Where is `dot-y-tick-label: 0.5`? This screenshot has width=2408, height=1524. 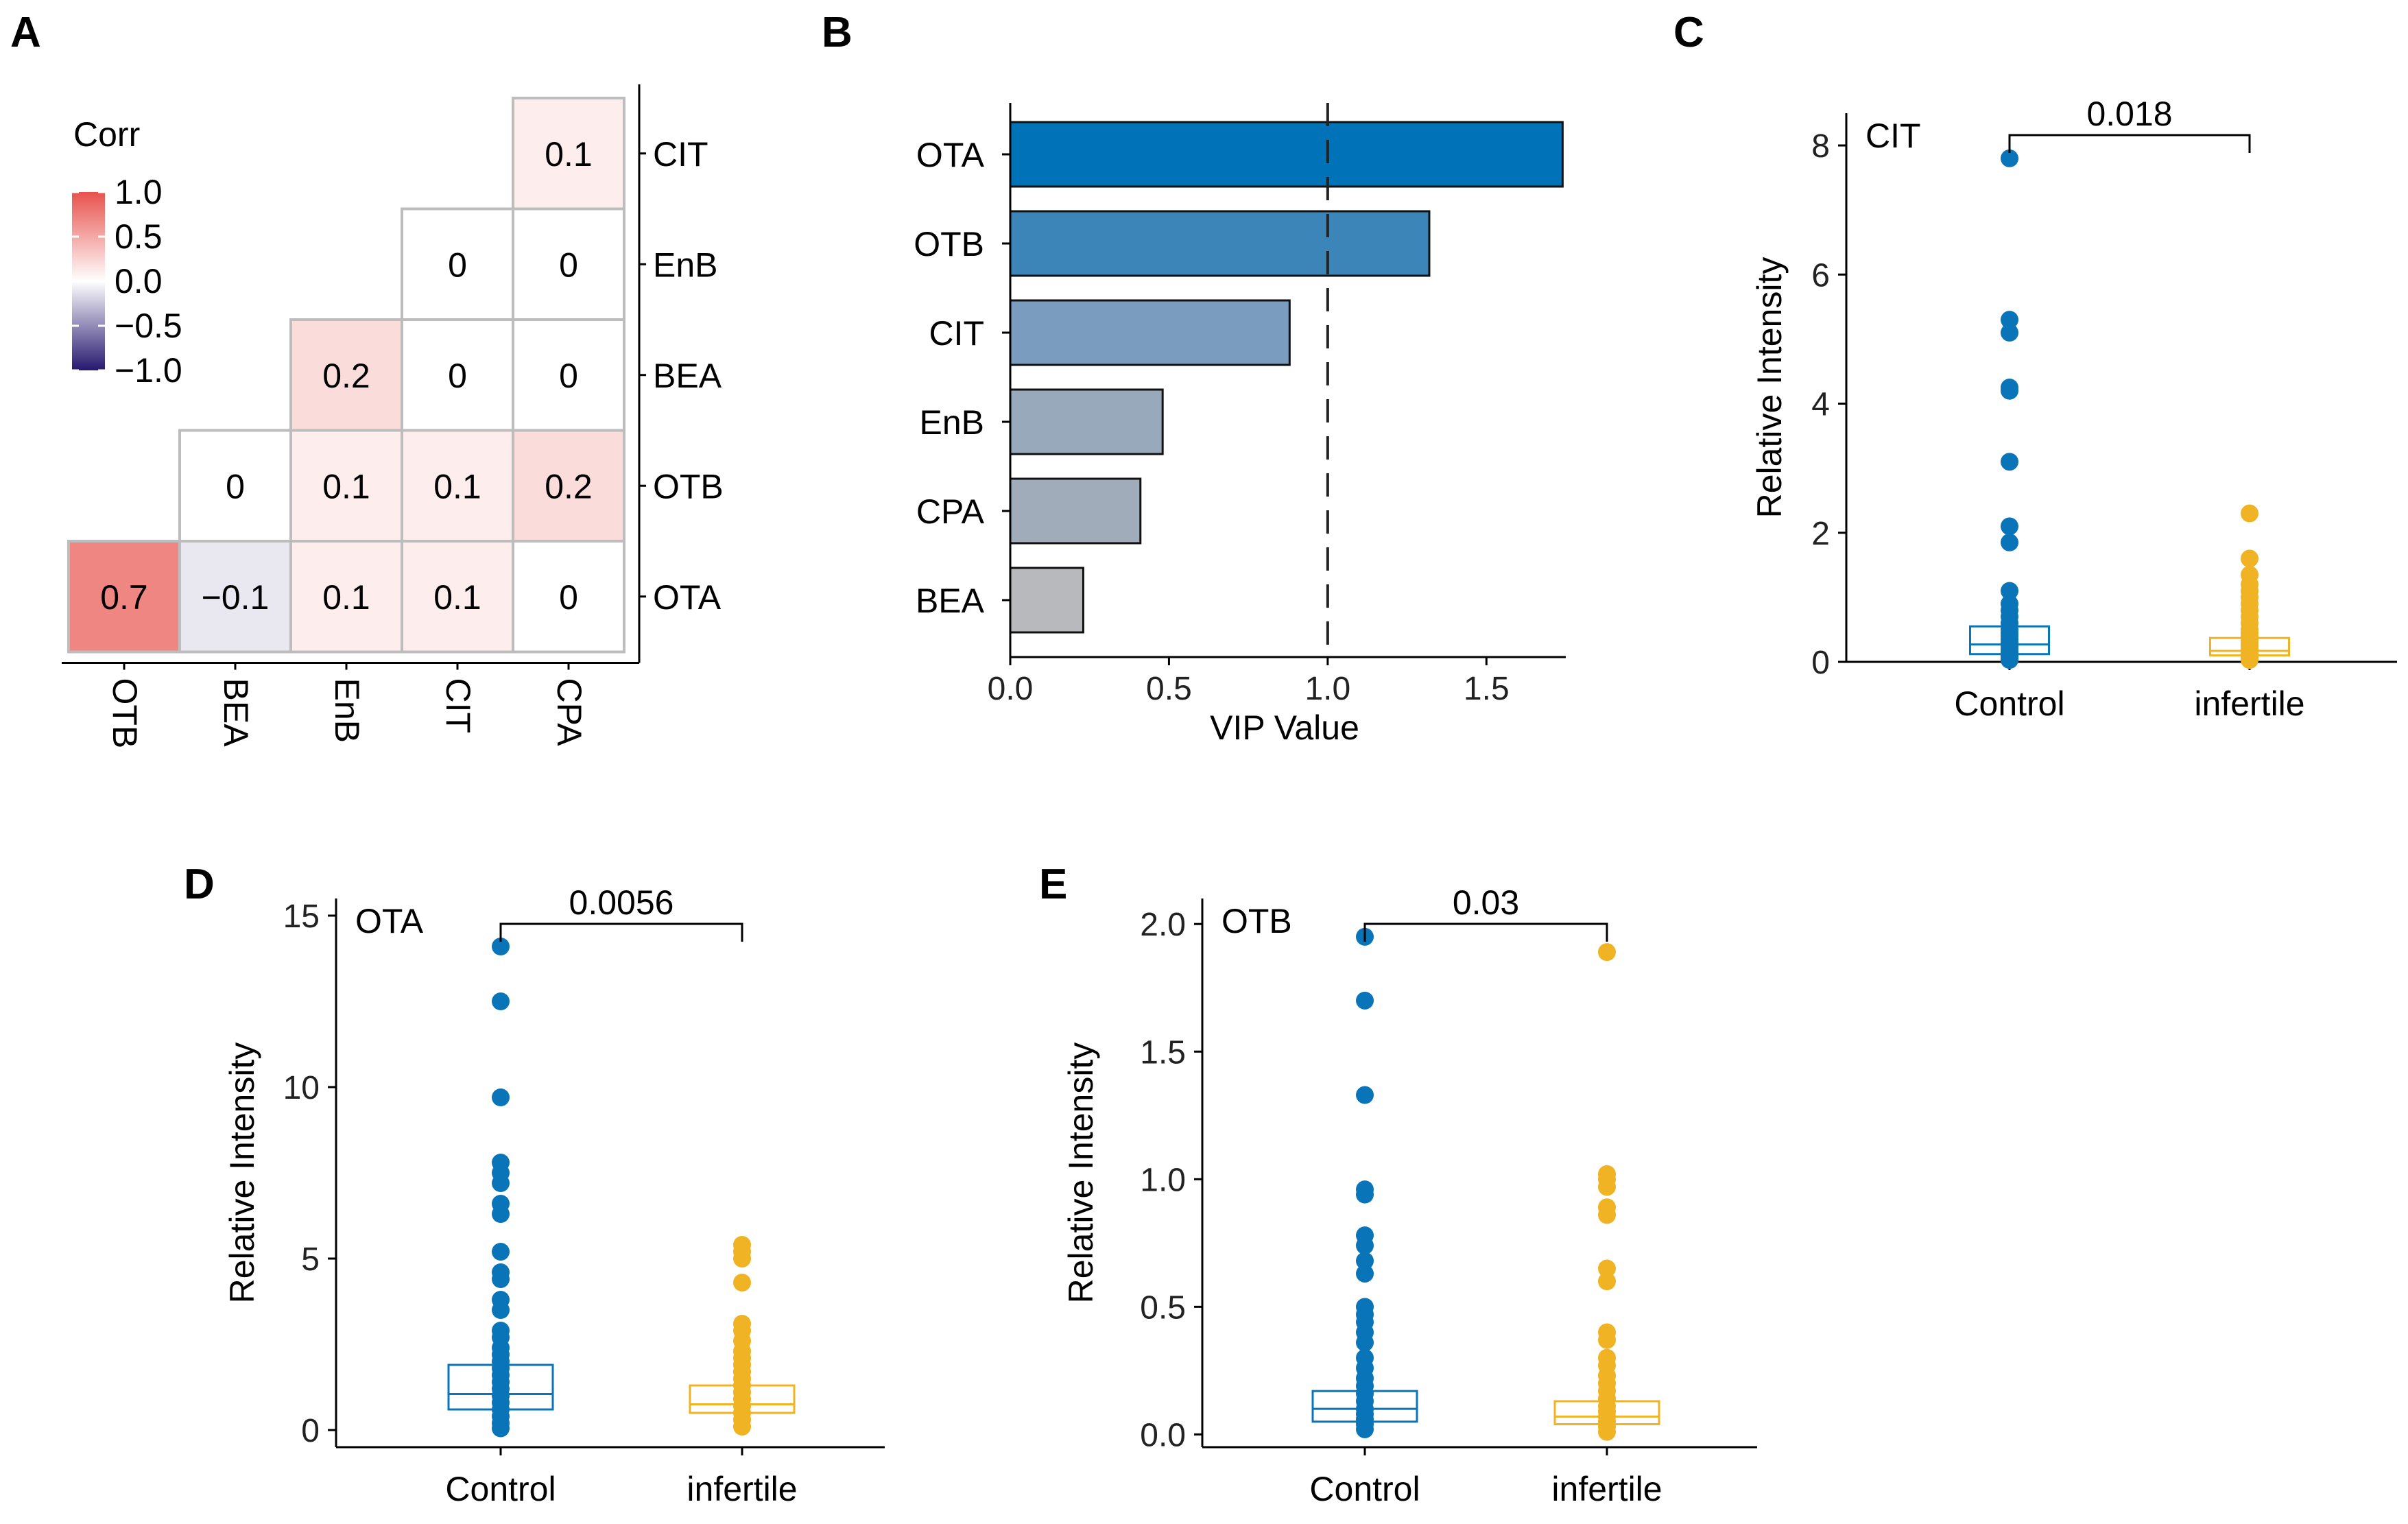 dot-y-tick-label: 0.5 is located at coordinates (1163, 1307).